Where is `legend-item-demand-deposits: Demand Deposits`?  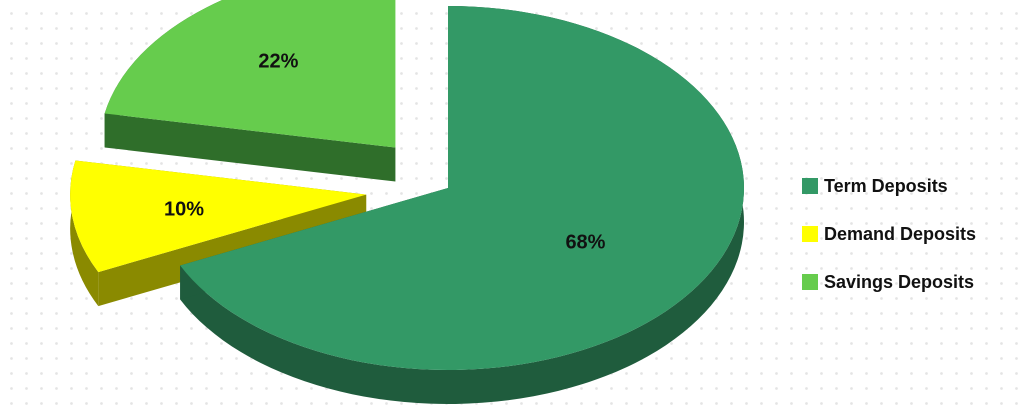 legend-item-demand-deposits: Demand Deposits is located at coordinates (889, 234).